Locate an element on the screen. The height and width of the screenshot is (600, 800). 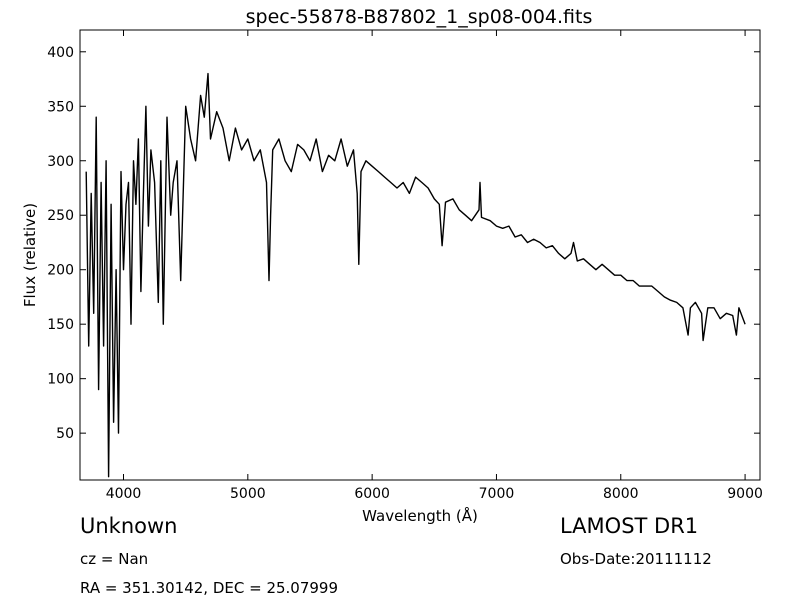
y-tick-label: 150 is located at coordinates (60, 325).